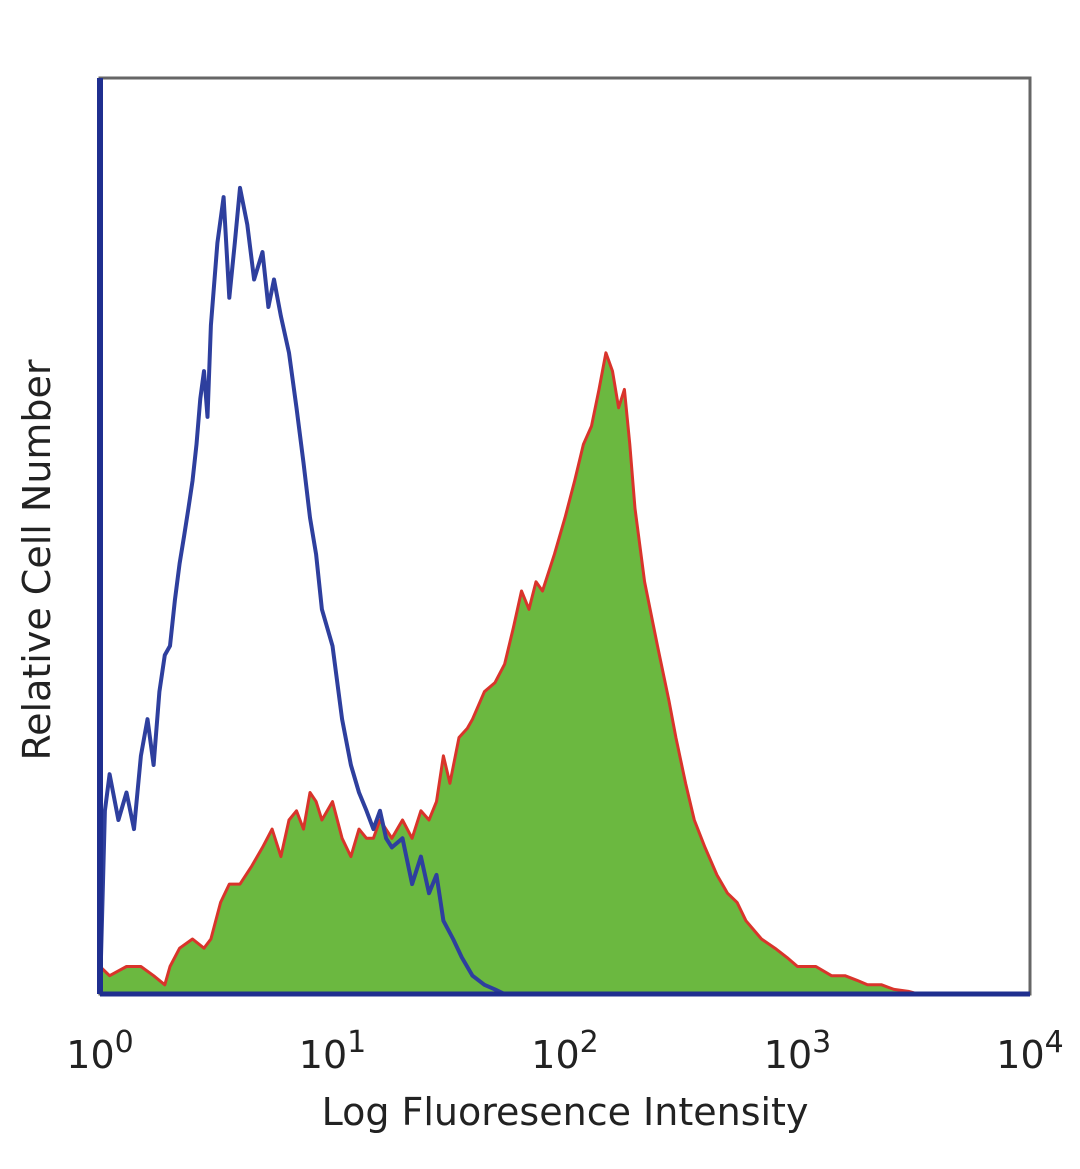  What do you see at coordinates (565, 1112) in the screenshot?
I see `x-axis-label: Log Fluoresence Intensity` at bounding box center [565, 1112].